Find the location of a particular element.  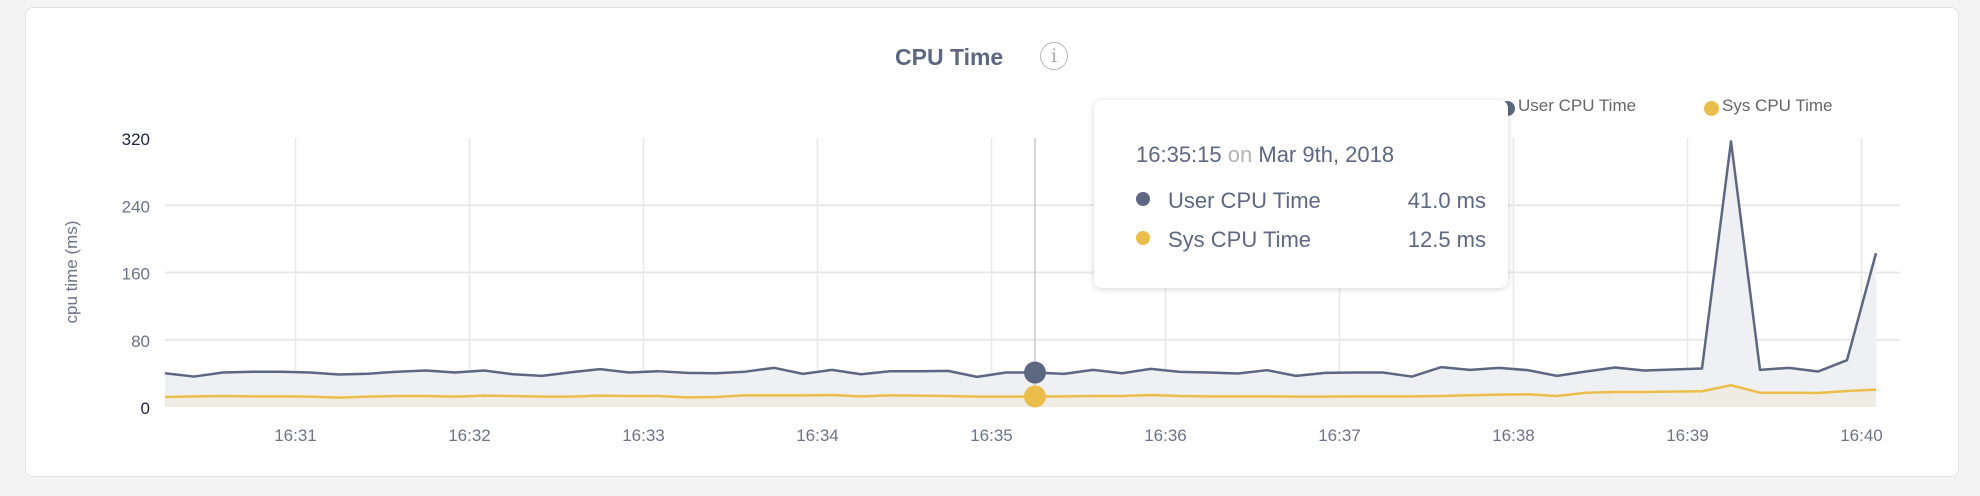

tooltip-value: 41.0 ms is located at coordinates (1446, 200).